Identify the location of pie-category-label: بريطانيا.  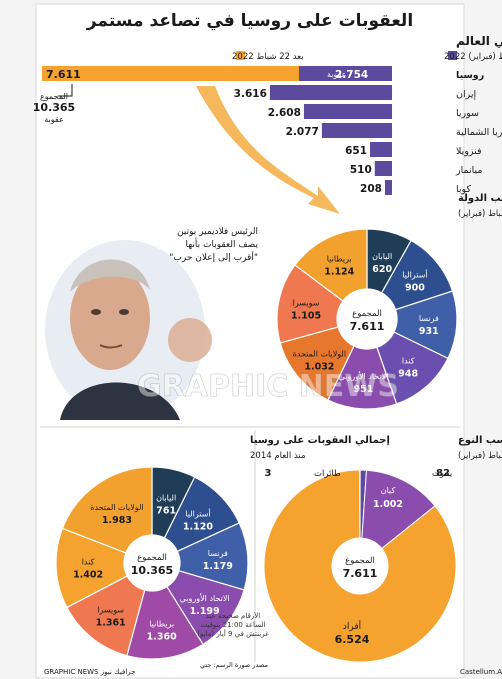
(161, 623).